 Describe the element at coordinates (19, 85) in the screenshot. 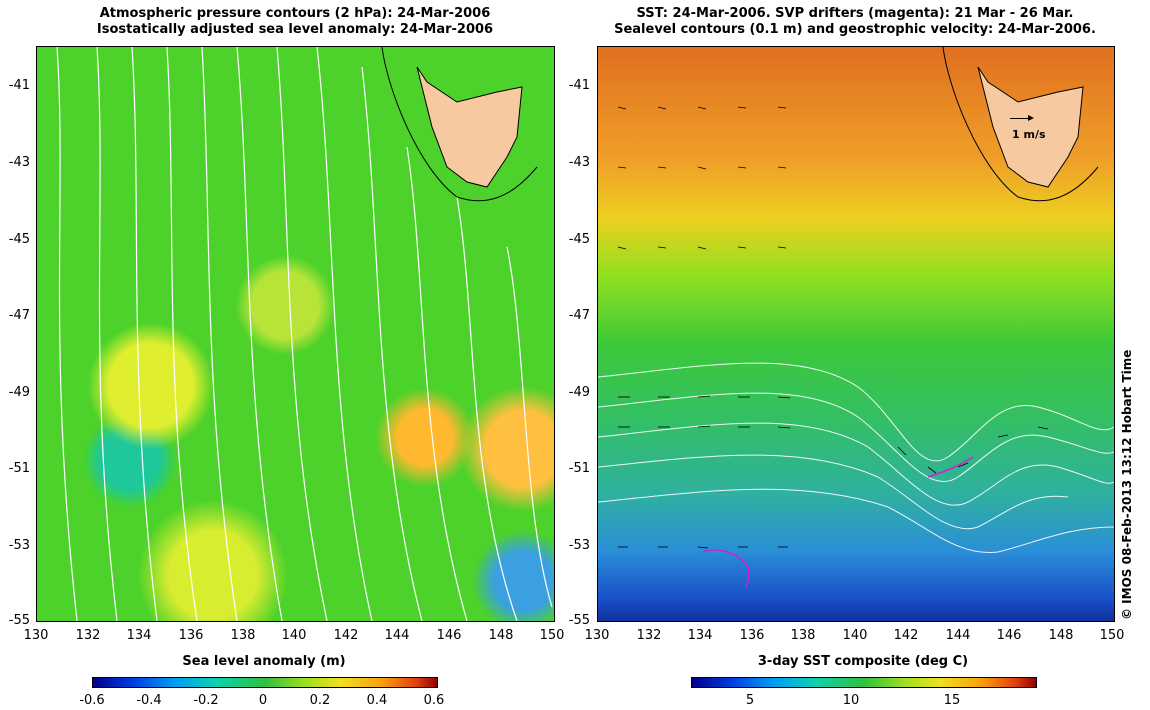

I see `y-tick-left: -41` at that location.